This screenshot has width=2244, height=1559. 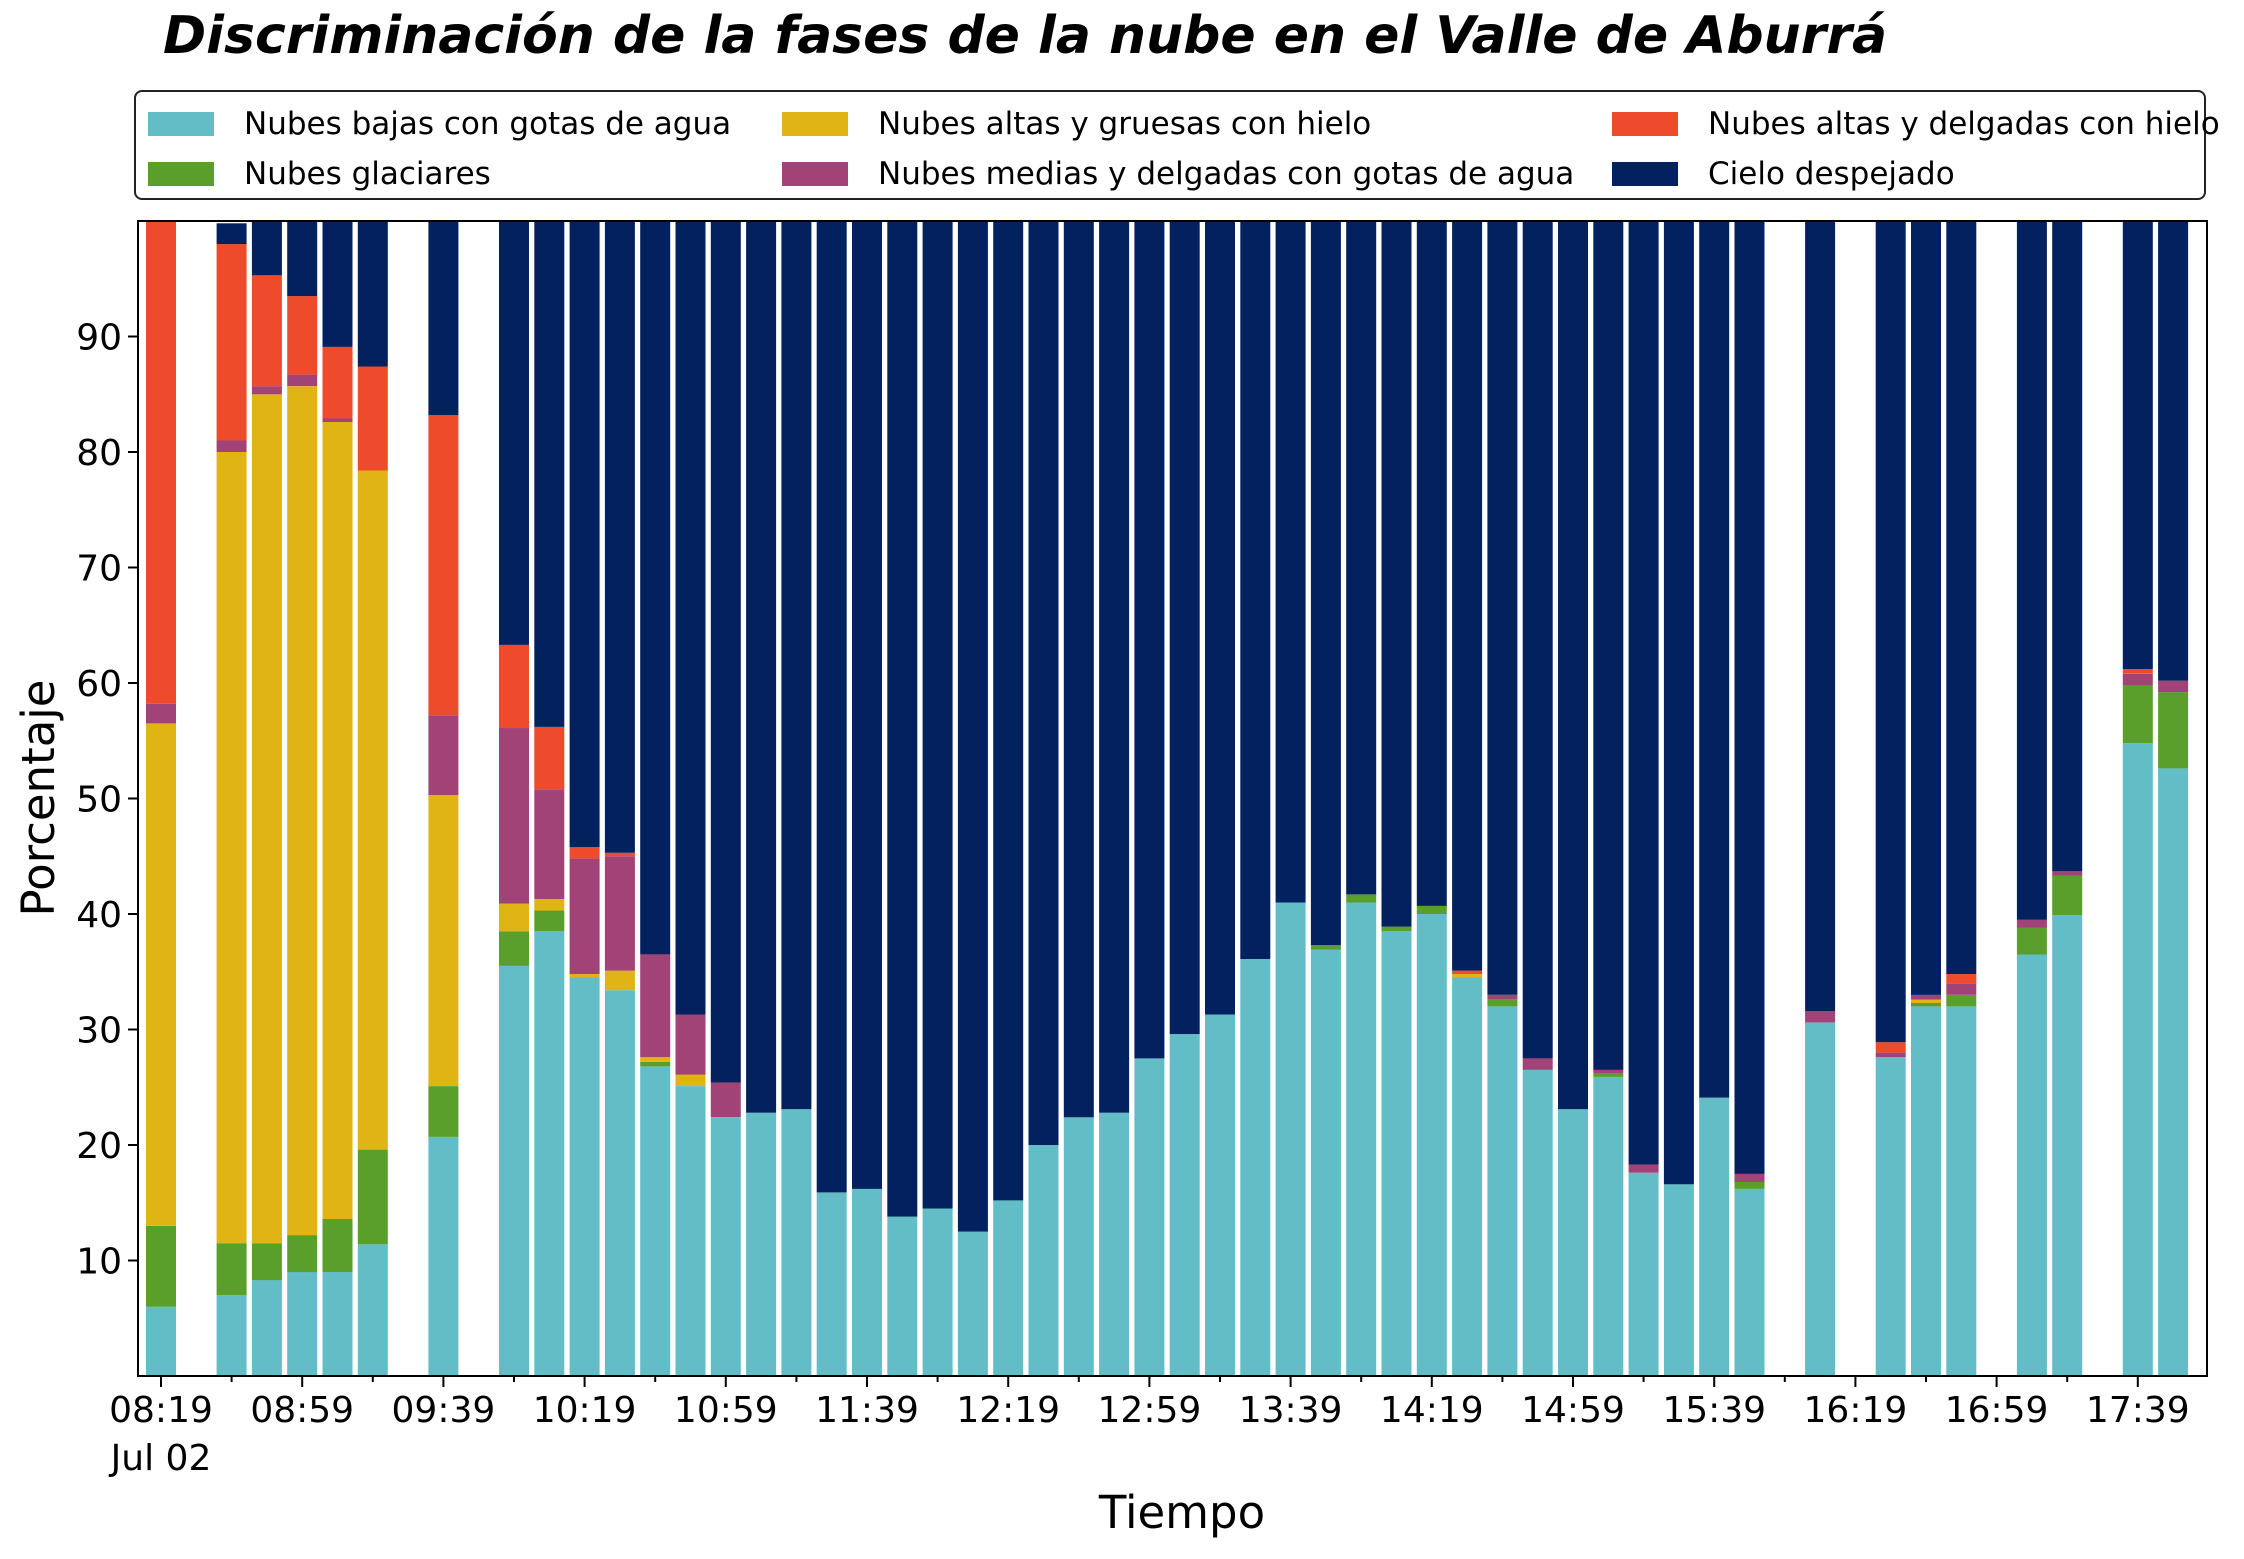 What do you see at coordinates (1997, 1410) in the screenshot?
I see `x-tick-label: 16:59` at bounding box center [1997, 1410].